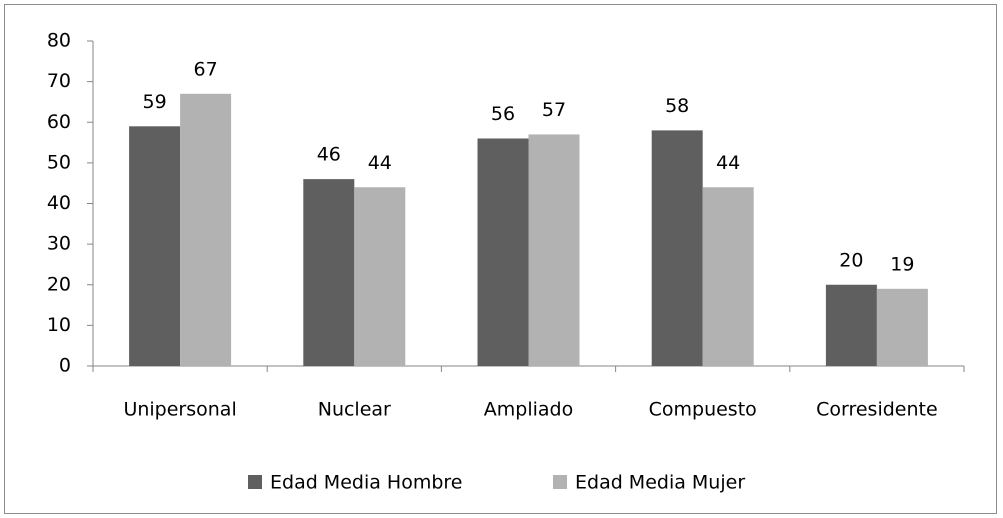 Image resolution: width=1003 pixels, height=518 pixels. I want to click on x-tick-label: Ampliado, so click(528, 410).